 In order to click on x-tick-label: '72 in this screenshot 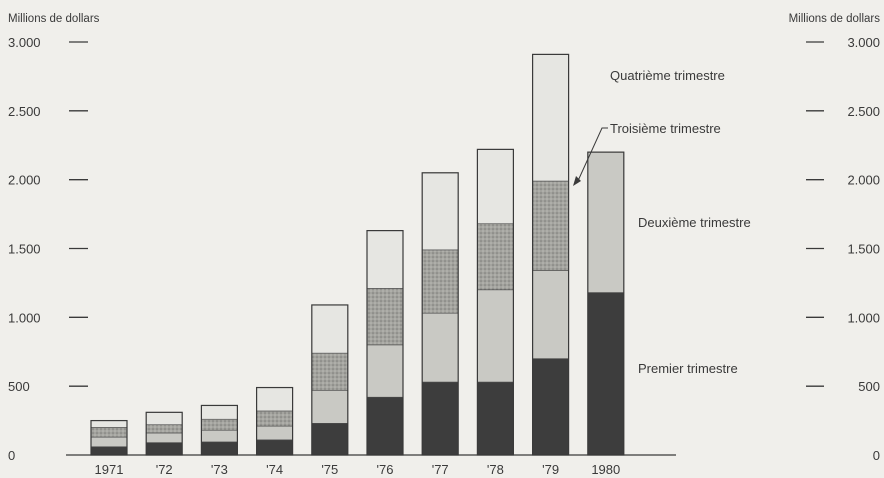, I will do `click(164, 469)`.